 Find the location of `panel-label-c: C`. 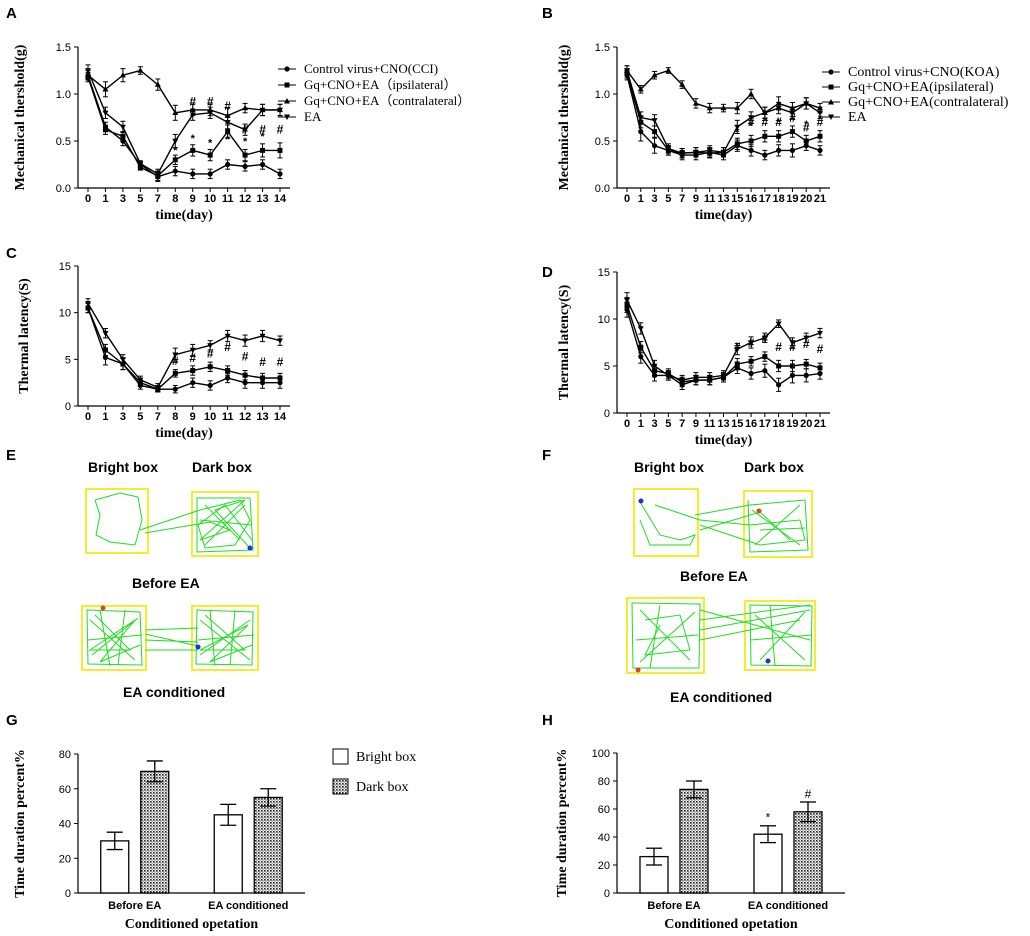

panel-label-c: C is located at coordinates (11, 253).